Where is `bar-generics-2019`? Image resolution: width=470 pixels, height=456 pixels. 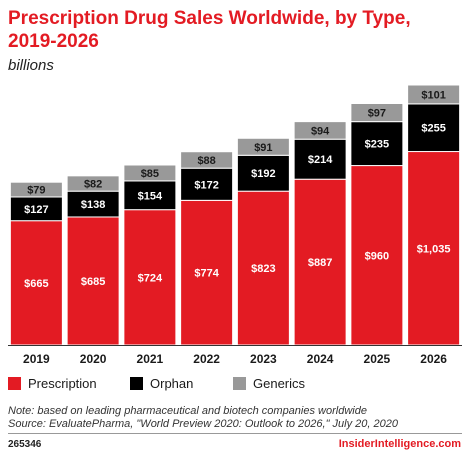
bar-generics-2019 is located at coordinates (36, 189).